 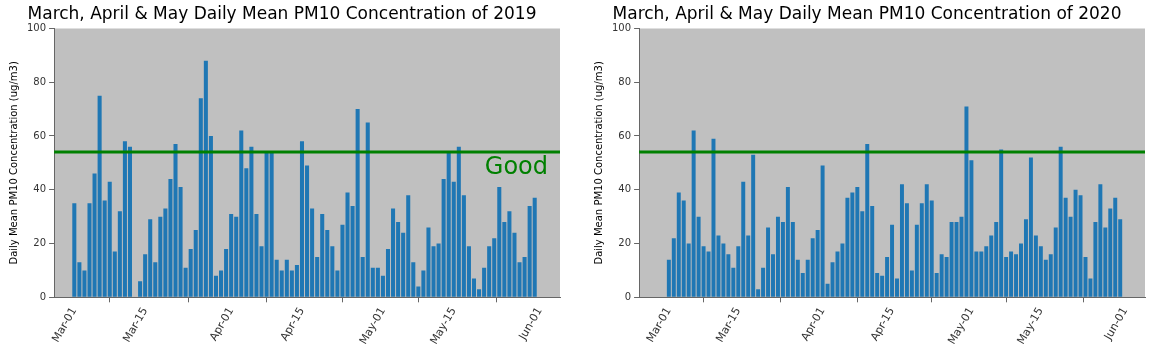 What do you see at coordinates (516, 166) in the screenshot?
I see `ref-line-label: Good` at bounding box center [516, 166].